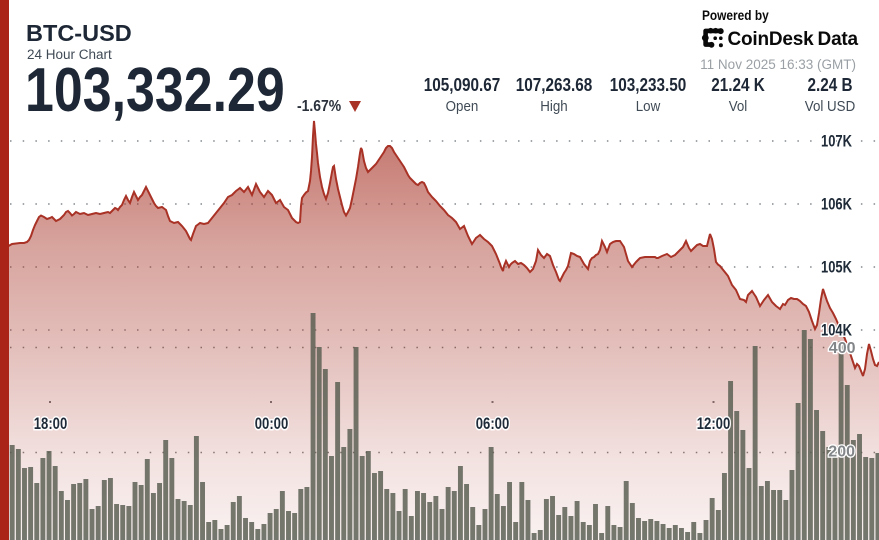 This screenshot has width=879, height=540. What do you see at coordinates (714, 424) in the screenshot?
I see `svg-text: 12:00` at bounding box center [714, 424].